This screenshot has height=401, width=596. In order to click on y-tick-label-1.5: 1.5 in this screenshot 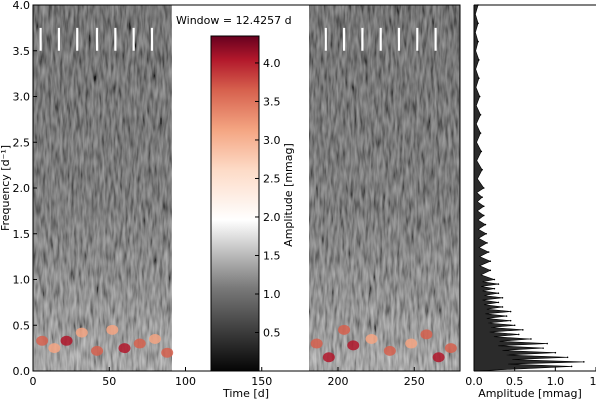, I will do `click(22, 234)`.